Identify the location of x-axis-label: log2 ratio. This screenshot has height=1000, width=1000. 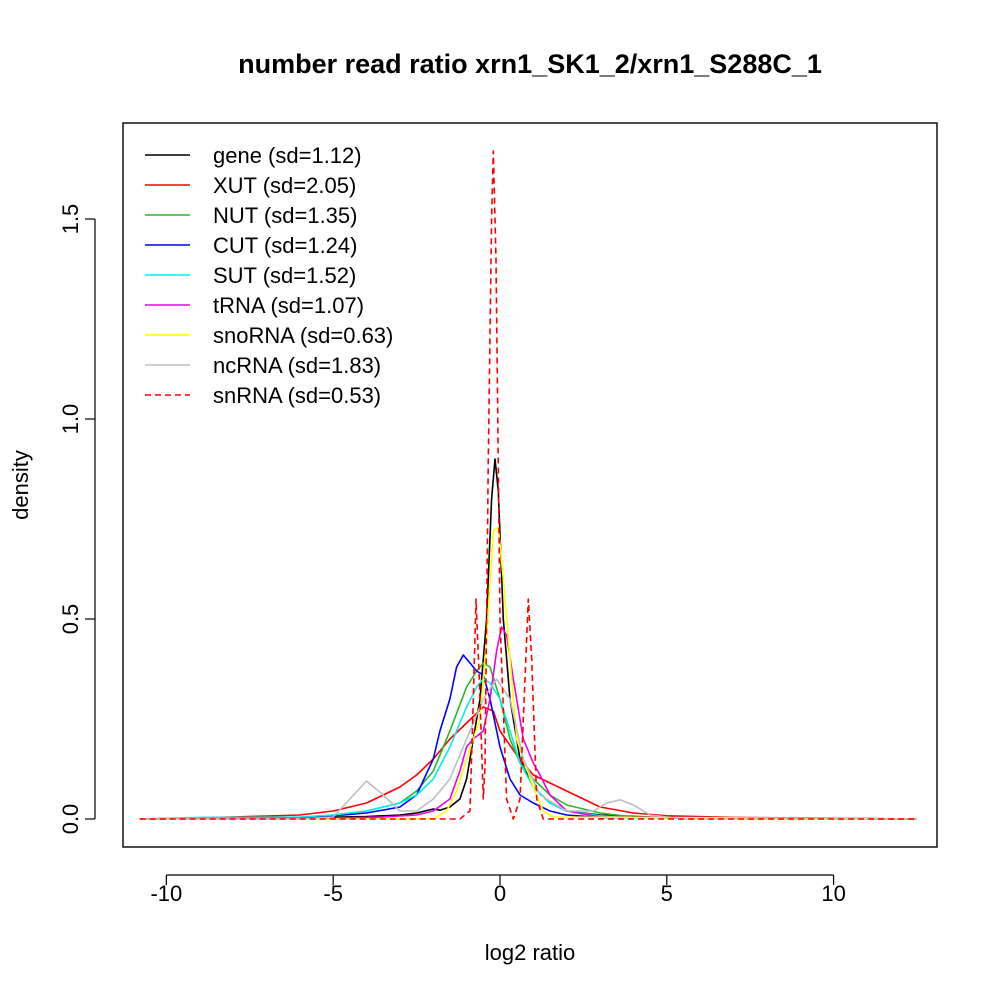
(530, 952).